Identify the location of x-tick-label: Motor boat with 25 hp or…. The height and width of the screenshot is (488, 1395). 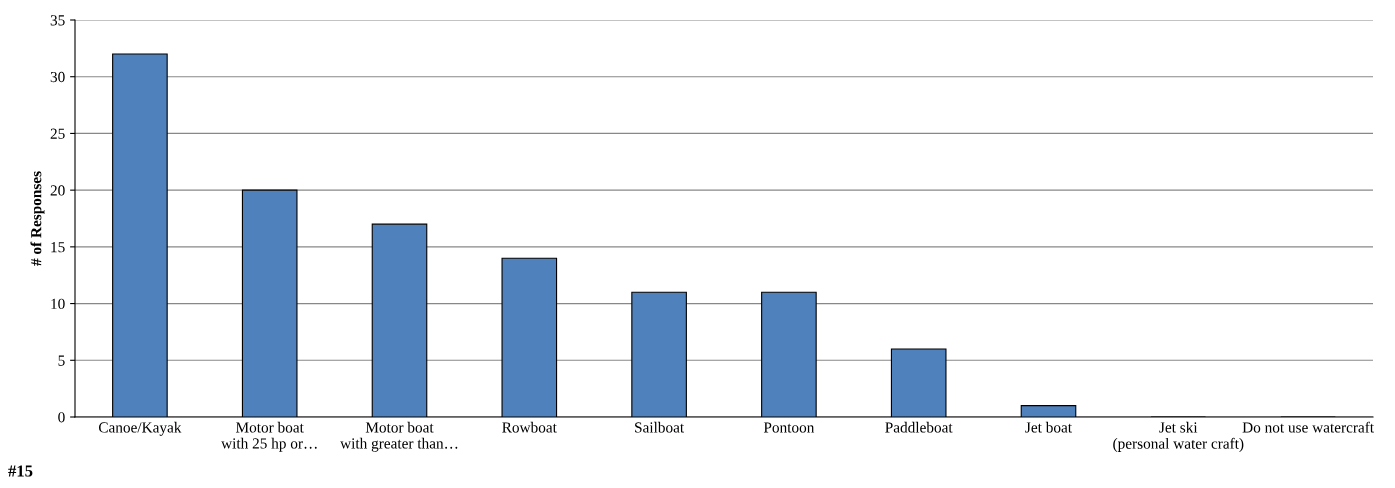
(269, 436).